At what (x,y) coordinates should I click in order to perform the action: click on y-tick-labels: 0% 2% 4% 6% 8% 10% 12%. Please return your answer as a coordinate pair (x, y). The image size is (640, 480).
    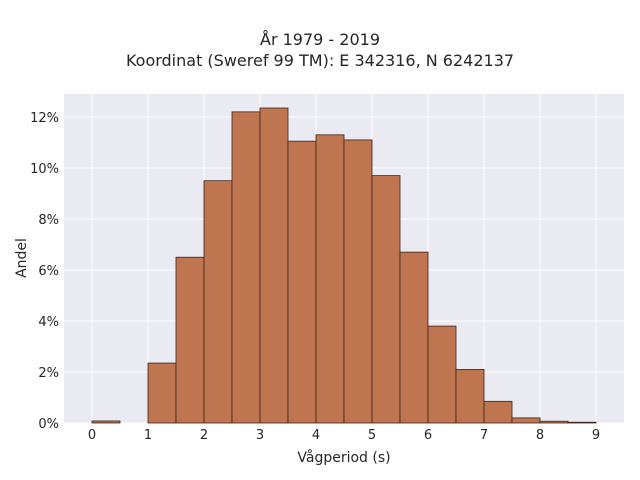
    Looking at the image, I should click on (44, 271).